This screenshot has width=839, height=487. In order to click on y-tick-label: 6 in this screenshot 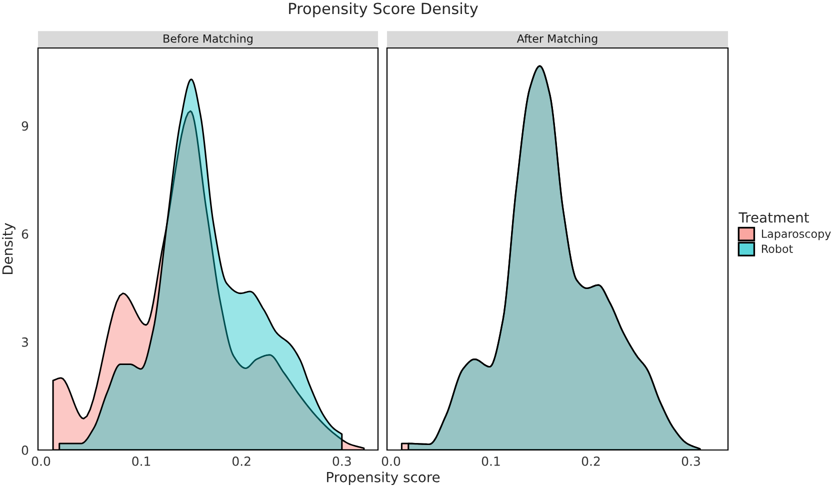, I will do `click(25, 234)`.